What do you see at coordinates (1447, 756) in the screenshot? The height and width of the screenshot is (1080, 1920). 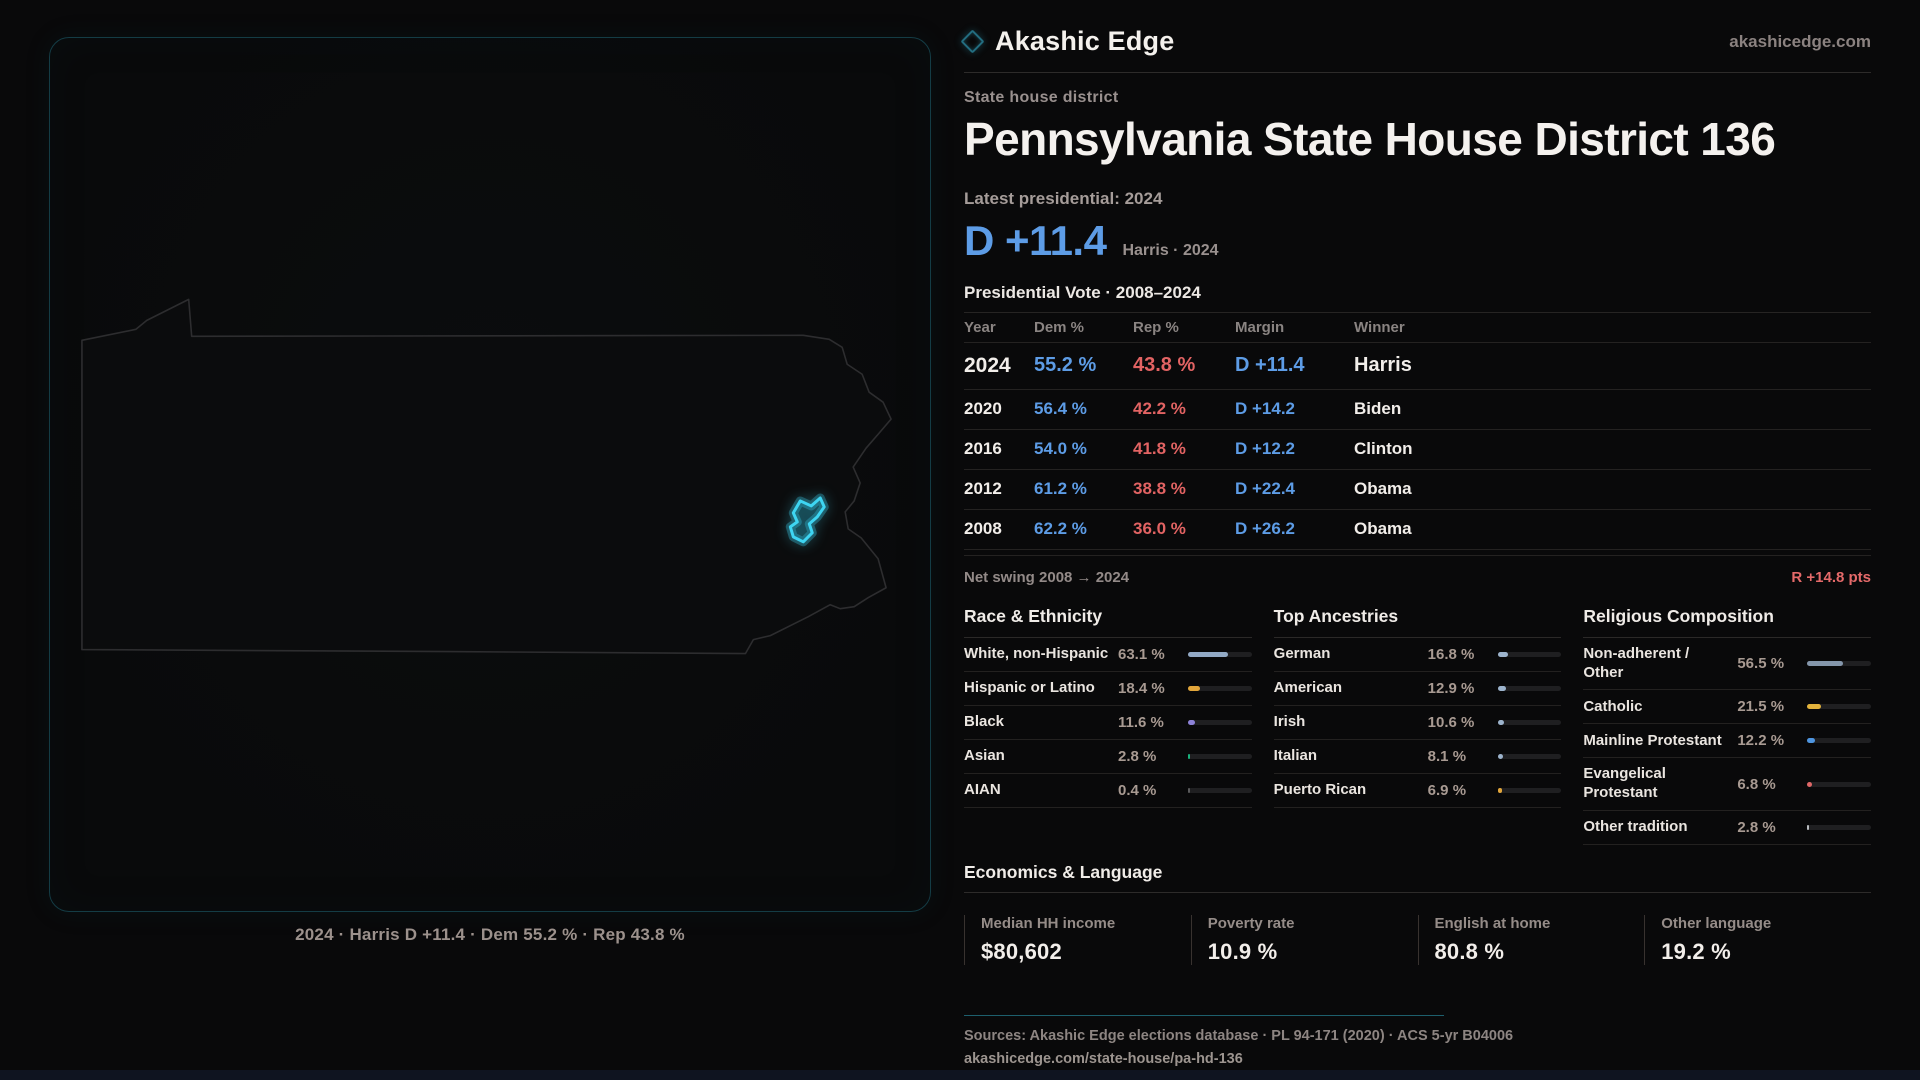 I see `demo-value: 8.1 %` at bounding box center [1447, 756].